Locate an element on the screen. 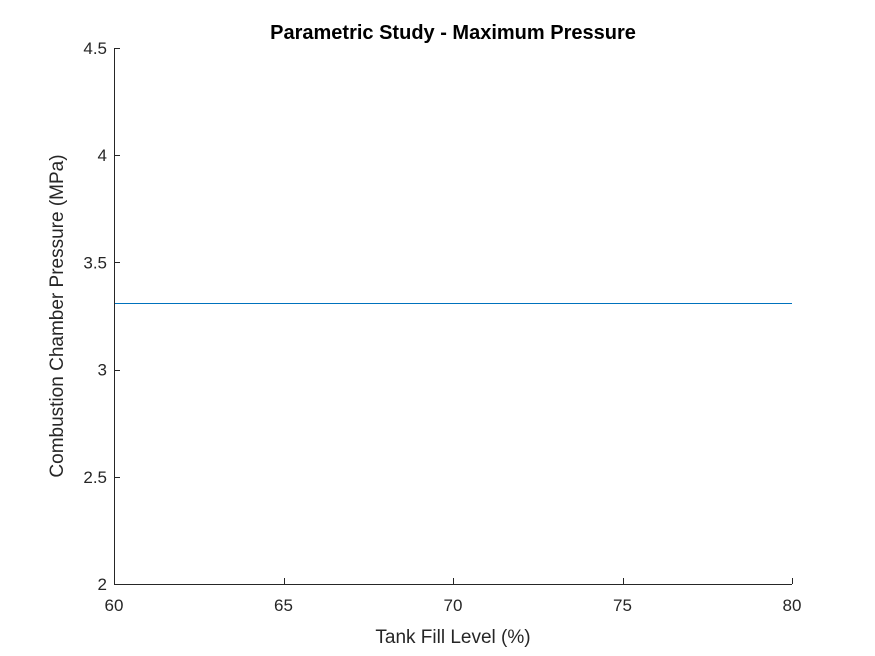  x-ticks: 60 65 70 75 80 is located at coordinates (453, 596).